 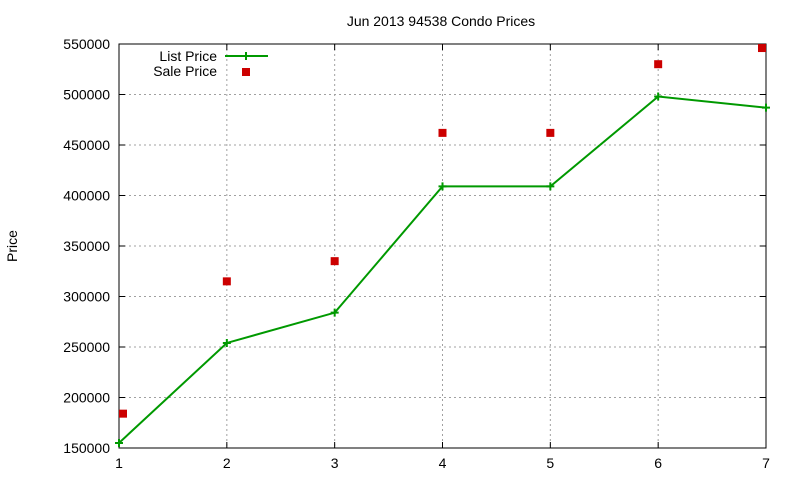 I want to click on legend-marker-sale-price, so click(x=246, y=72).